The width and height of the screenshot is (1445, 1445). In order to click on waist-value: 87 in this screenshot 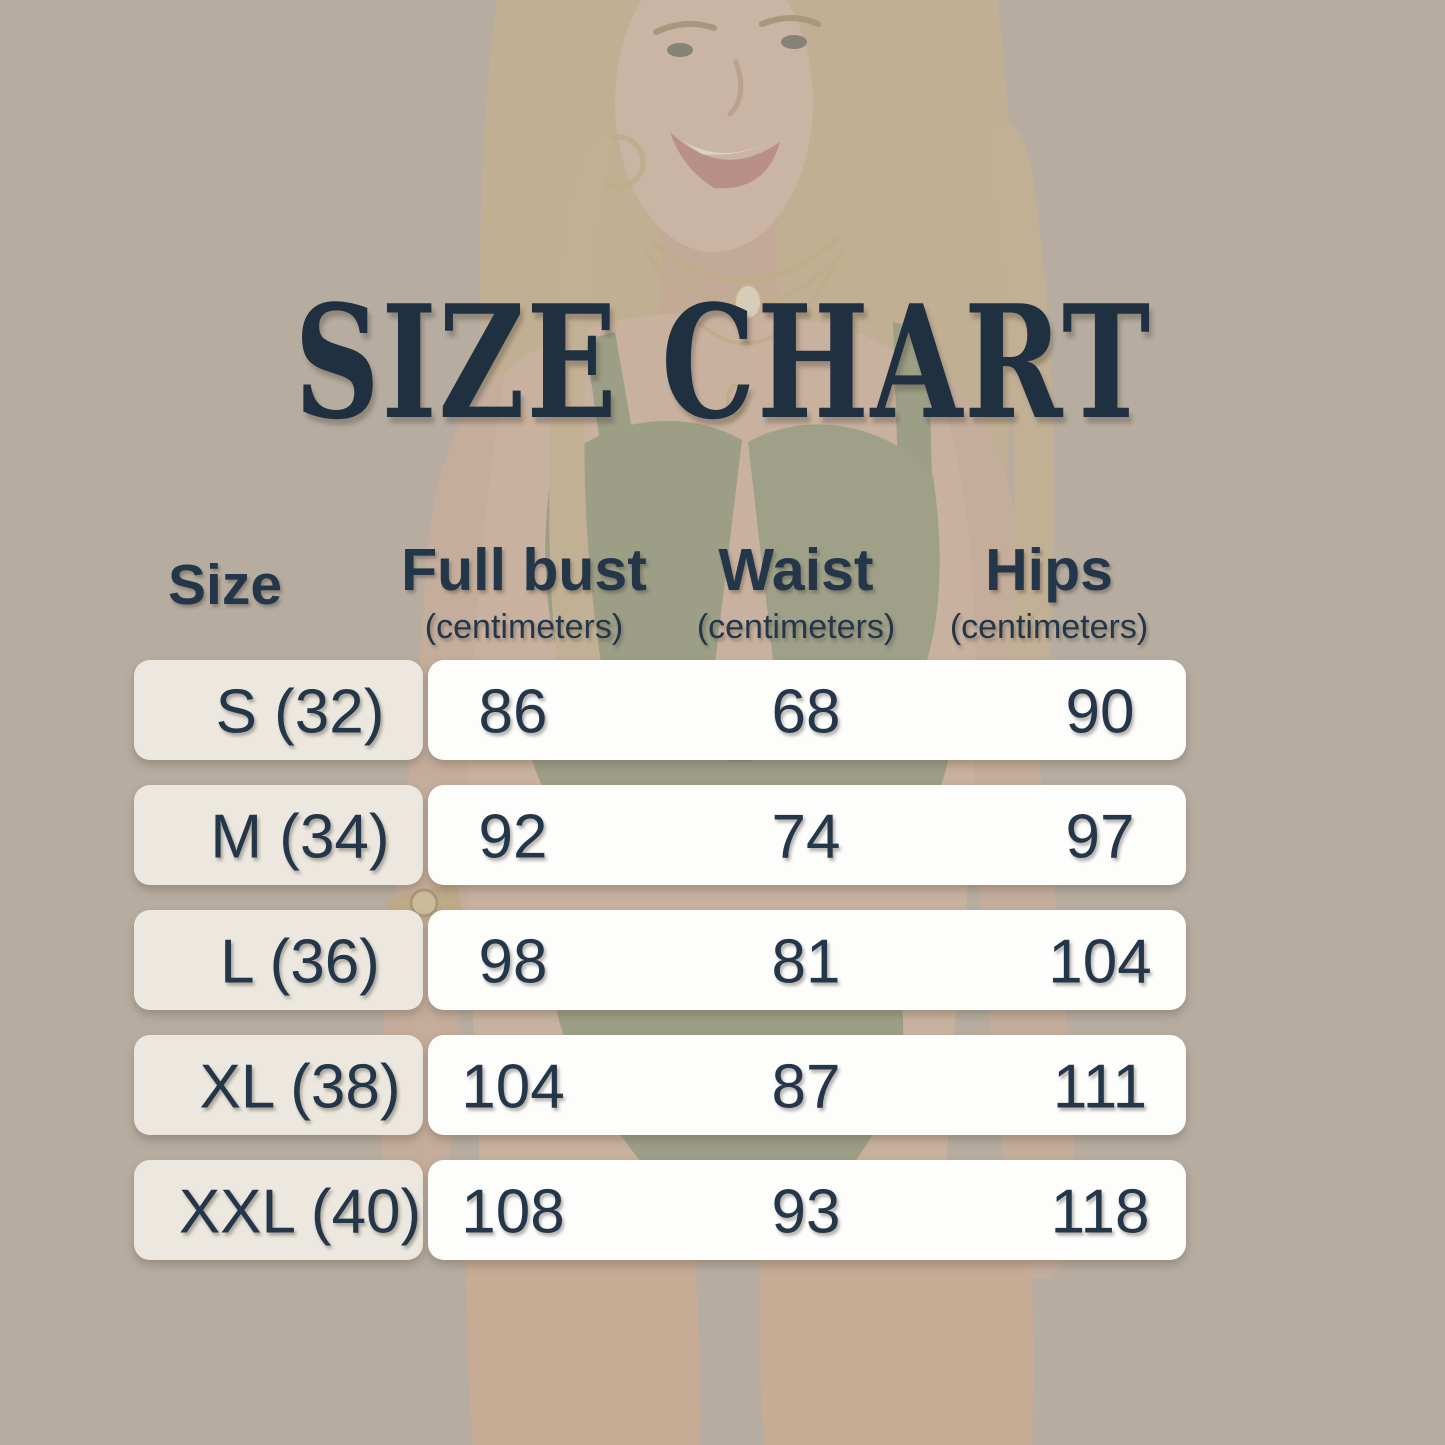, I will do `click(806, 1087)`.